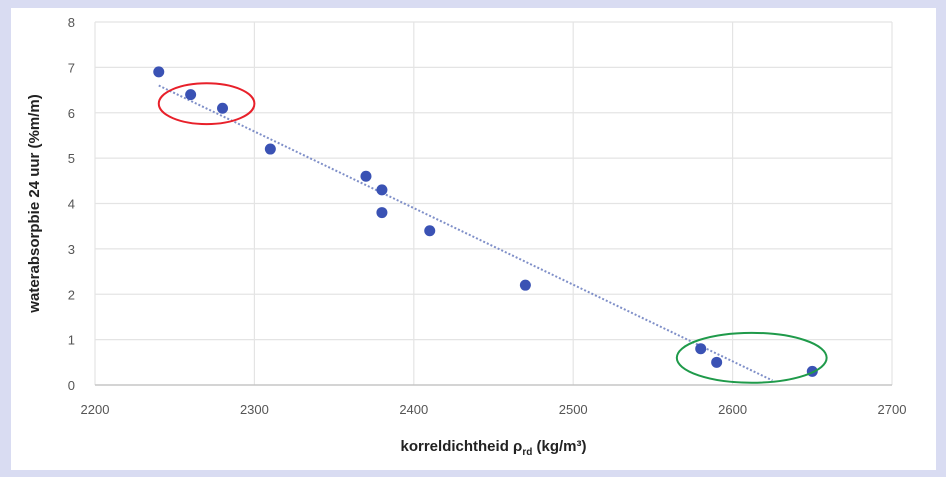 This screenshot has height=477, width=946. I want to click on y-tick-label: 2, so click(71, 294).